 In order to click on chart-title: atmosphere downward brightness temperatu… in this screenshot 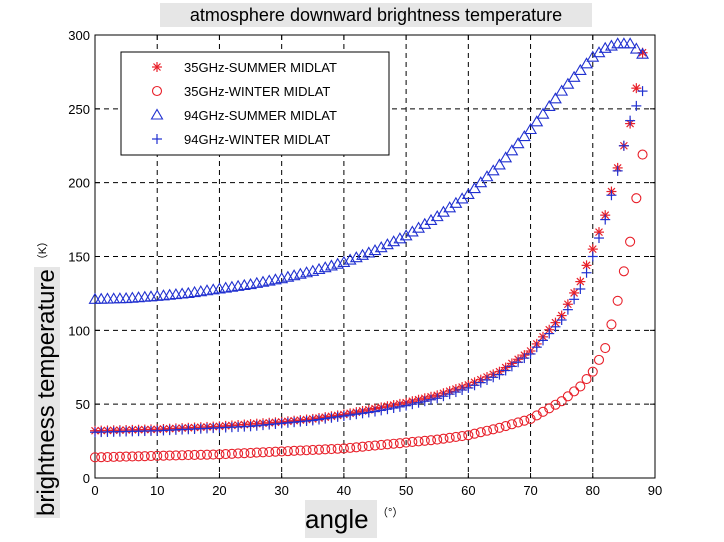, I will do `click(376, 15)`.